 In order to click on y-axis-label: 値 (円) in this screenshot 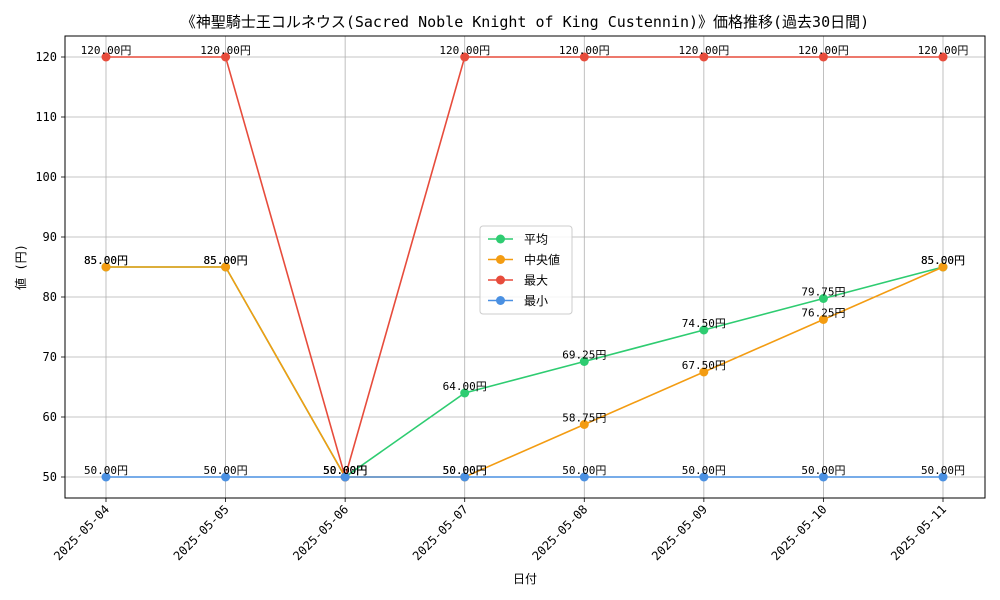, I will do `click(20, 267)`.